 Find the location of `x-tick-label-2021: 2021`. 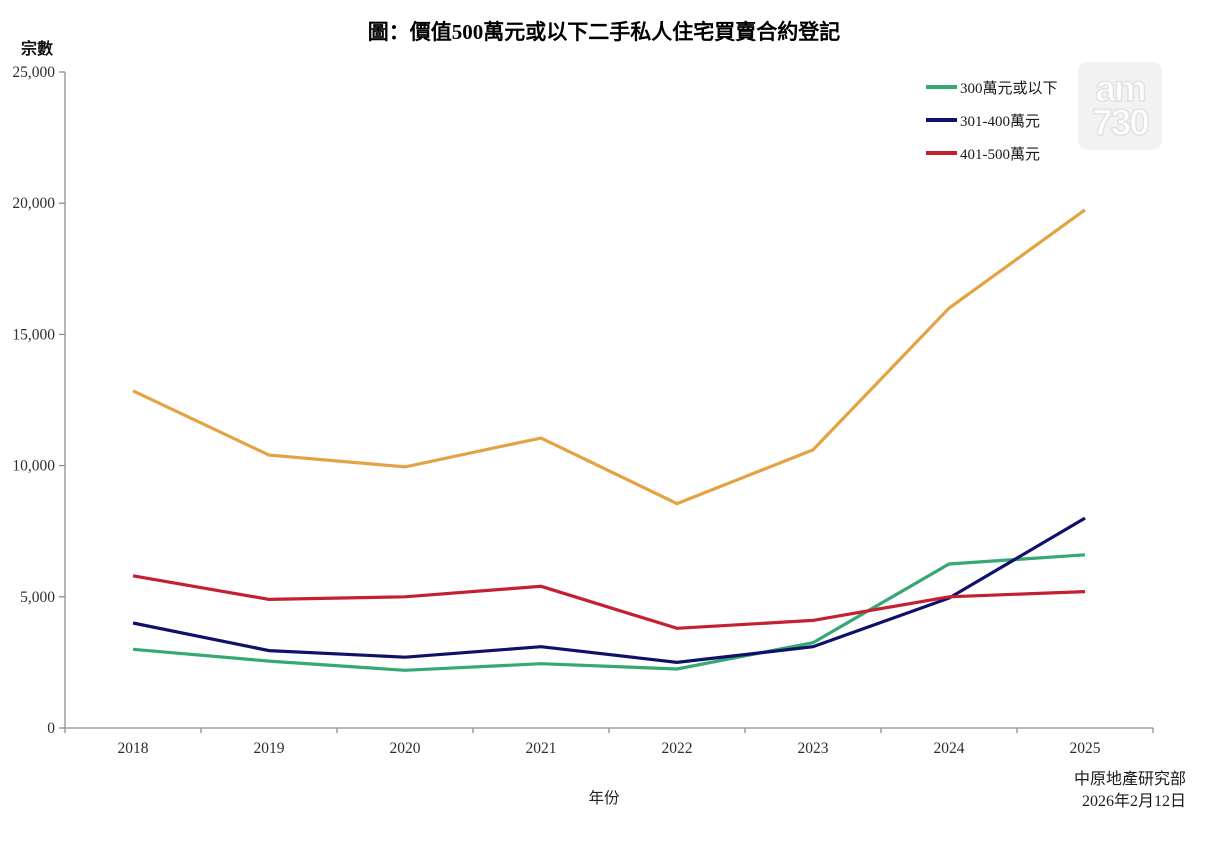

x-tick-label-2021: 2021 is located at coordinates (541, 748).